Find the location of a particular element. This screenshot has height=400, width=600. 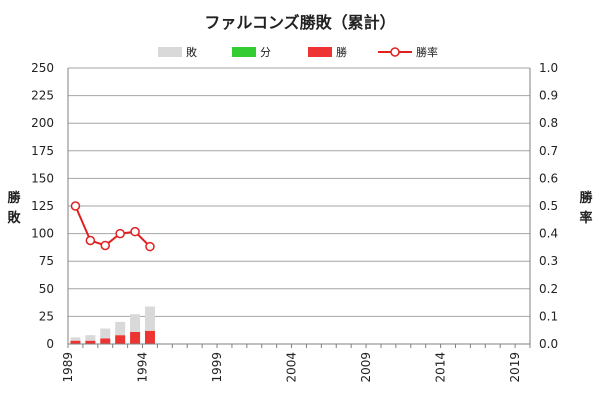

y-tick-label-left: 75 is located at coordinates (46, 261).